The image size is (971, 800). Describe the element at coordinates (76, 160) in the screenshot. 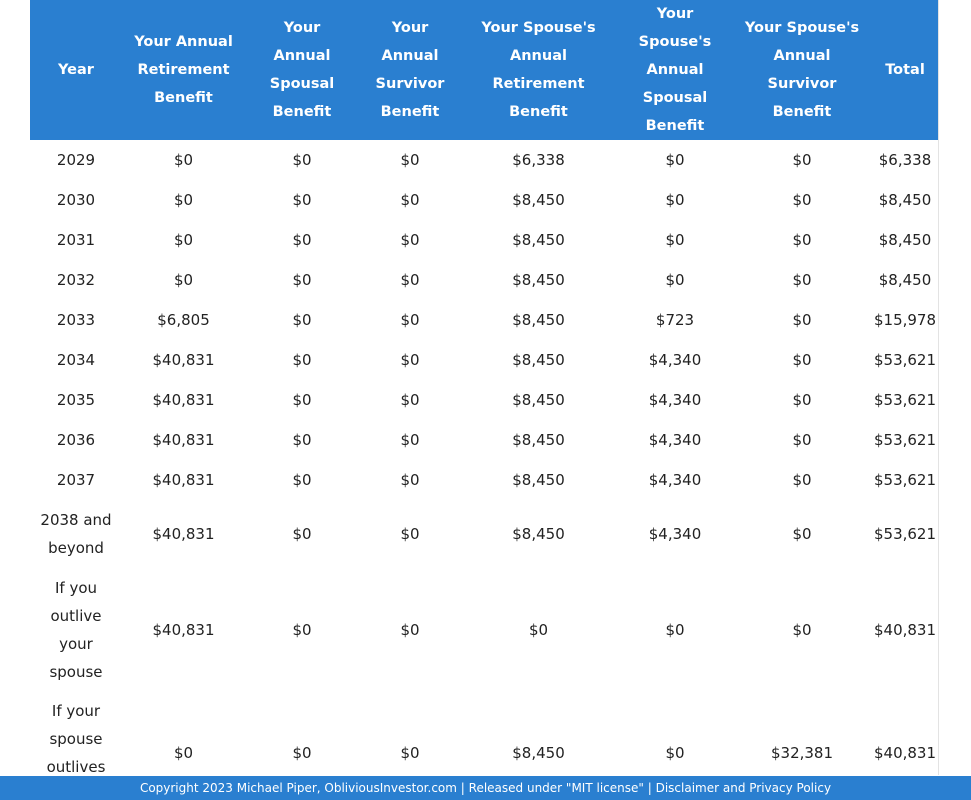

I see `year-line: 2029` at that location.